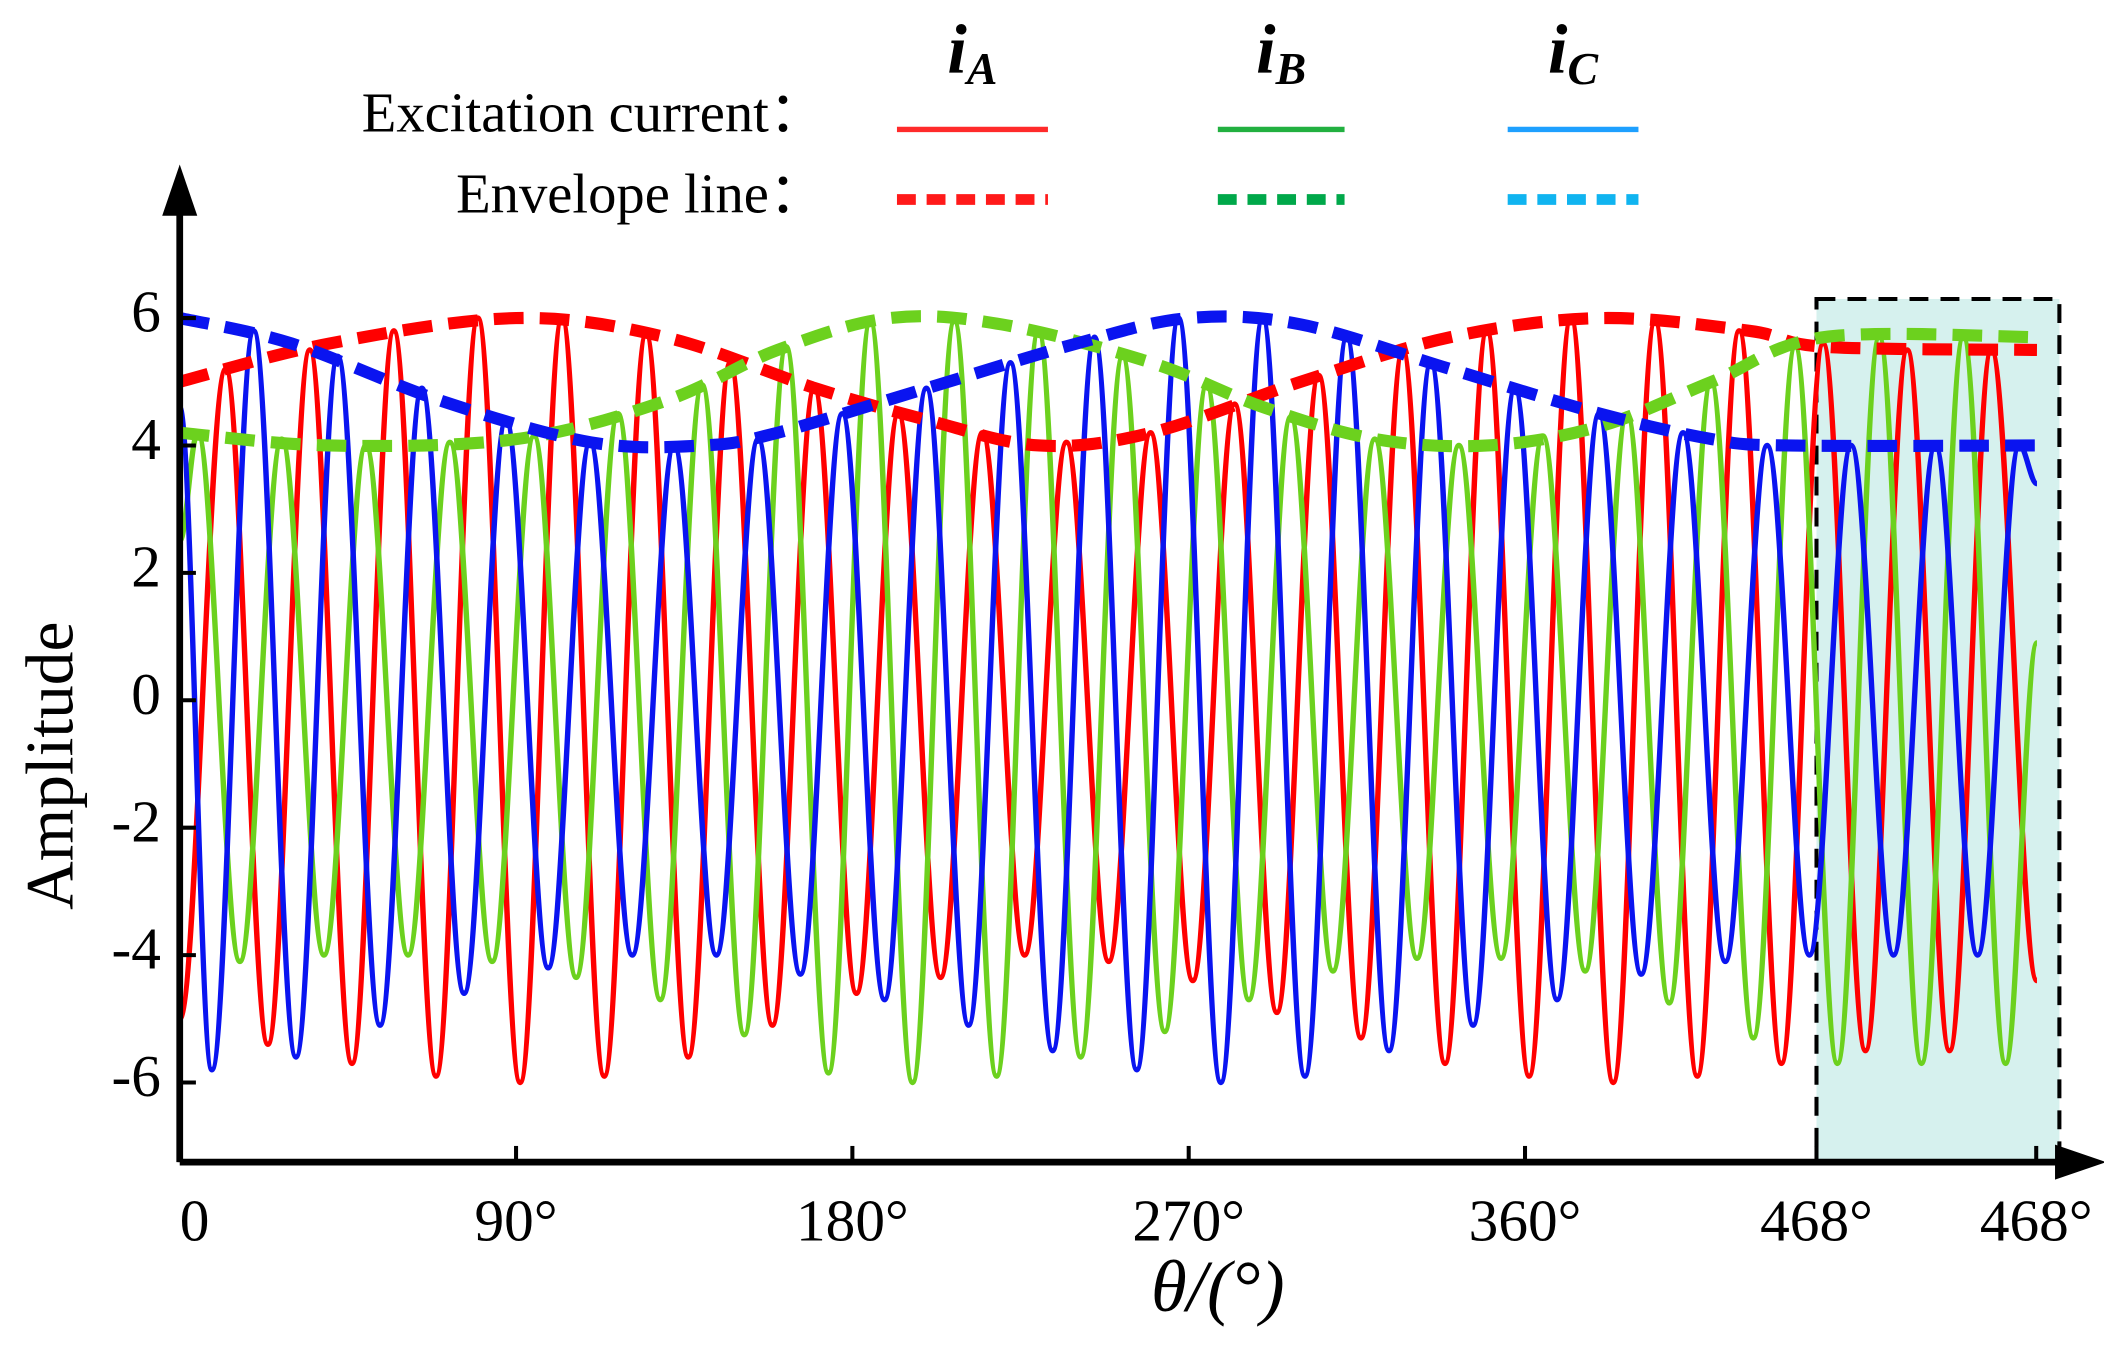 The height and width of the screenshot is (1363, 2104). I want to click on legend-header: iA, so click(972, 53).